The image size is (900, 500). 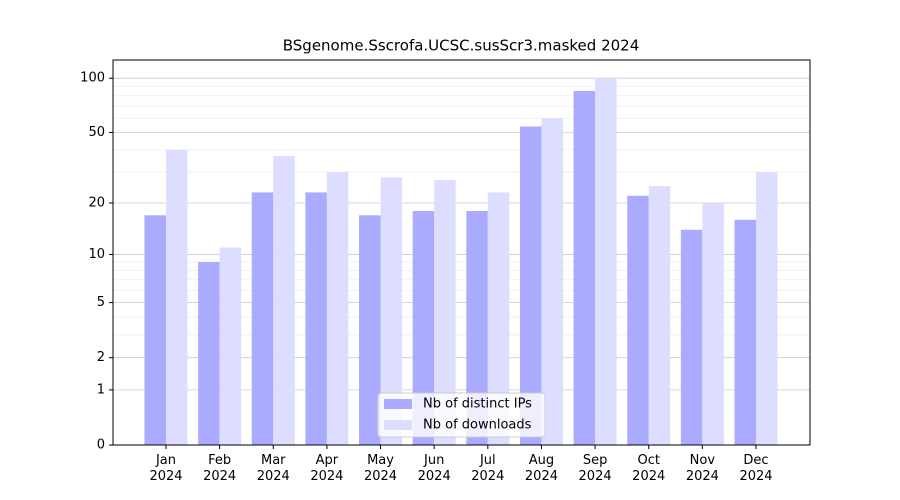 What do you see at coordinates (477, 425) in the screenshot?
I see `legend-label: Nb of downloads` at bounding box center [477, 425].